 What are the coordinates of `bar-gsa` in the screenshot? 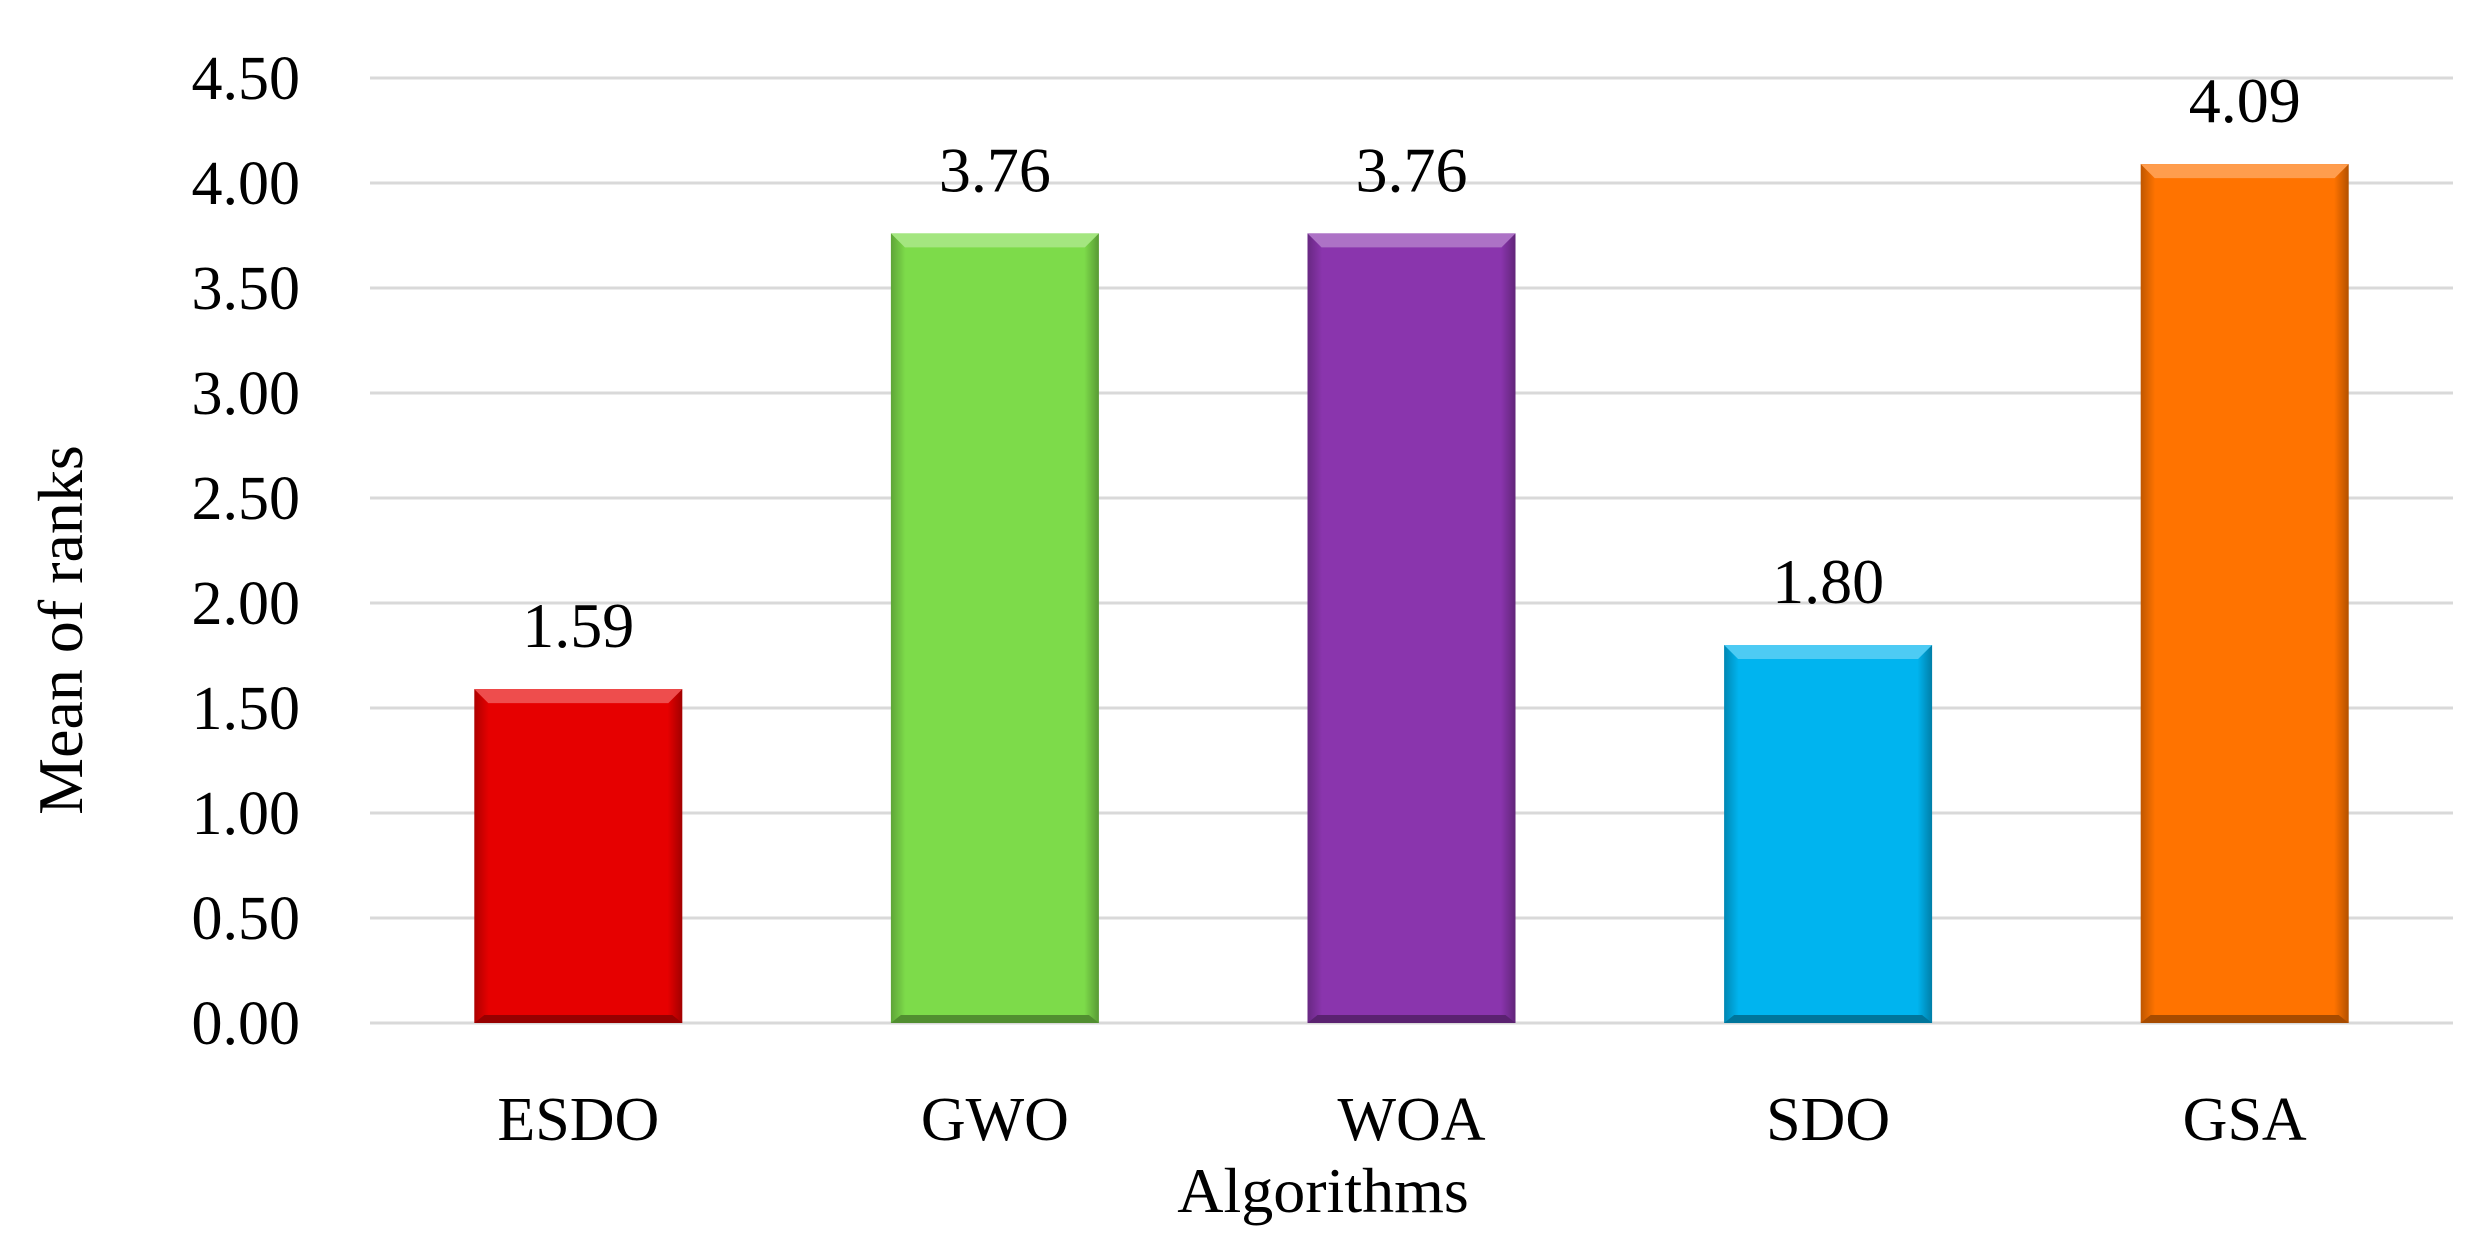 It's located at (2244, 594).